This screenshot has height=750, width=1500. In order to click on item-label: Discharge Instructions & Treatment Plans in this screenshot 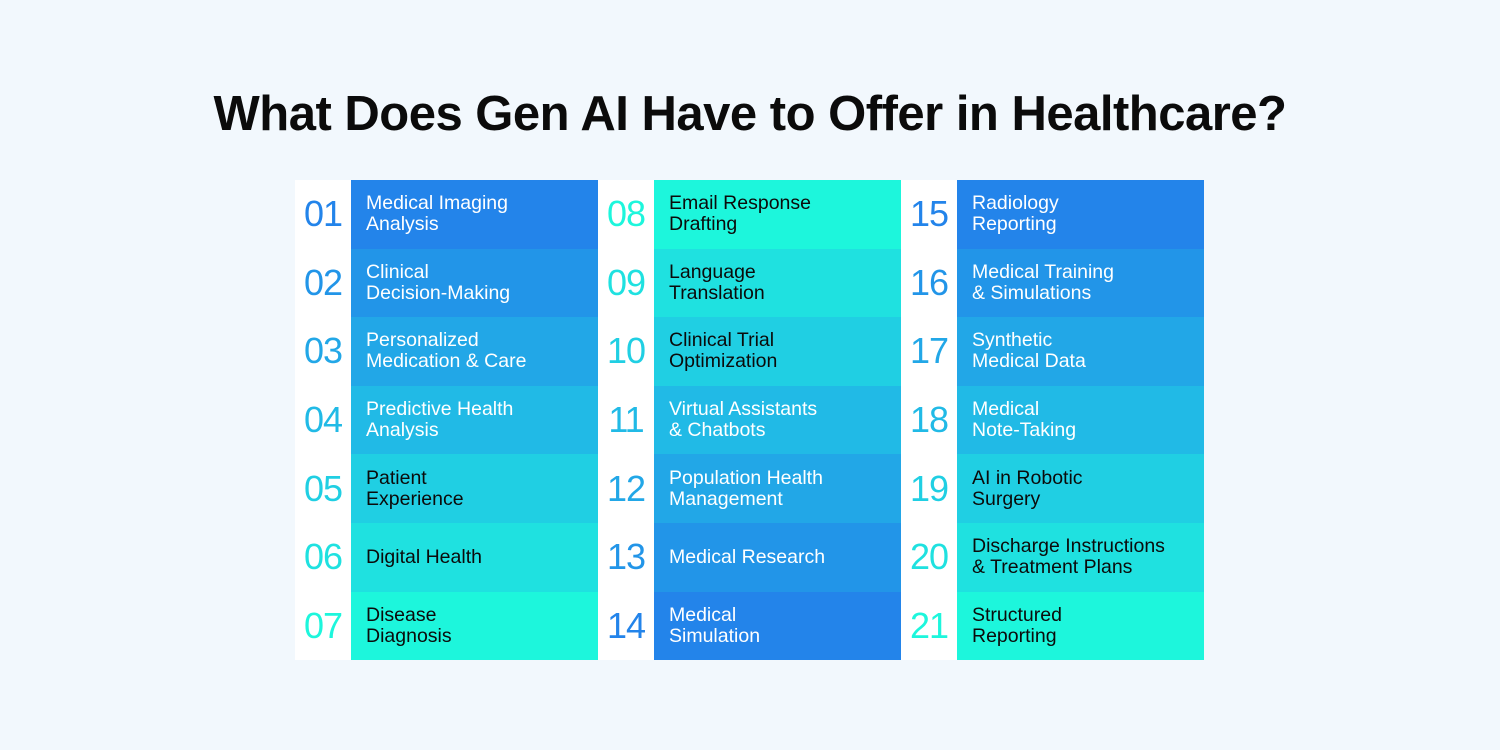, I will do `click(1080, 557)`.